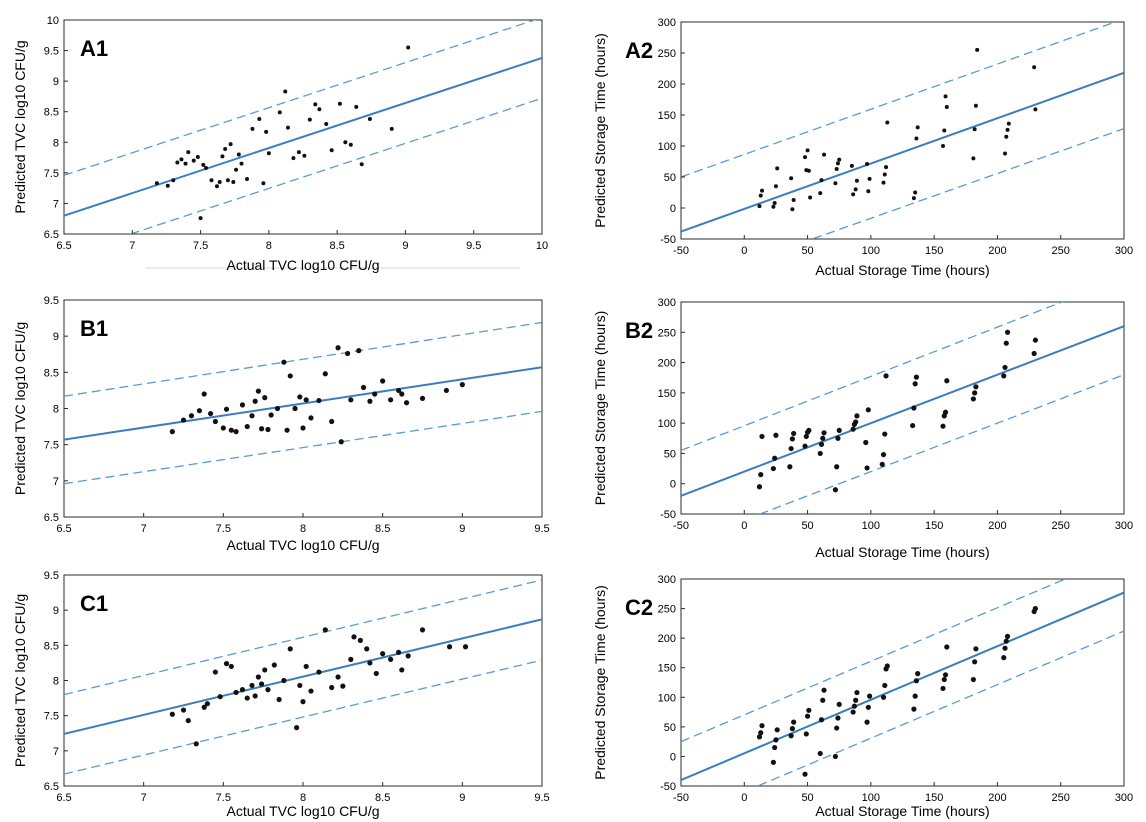  I want to click on x-tick-label: 200, so click(997, 526).